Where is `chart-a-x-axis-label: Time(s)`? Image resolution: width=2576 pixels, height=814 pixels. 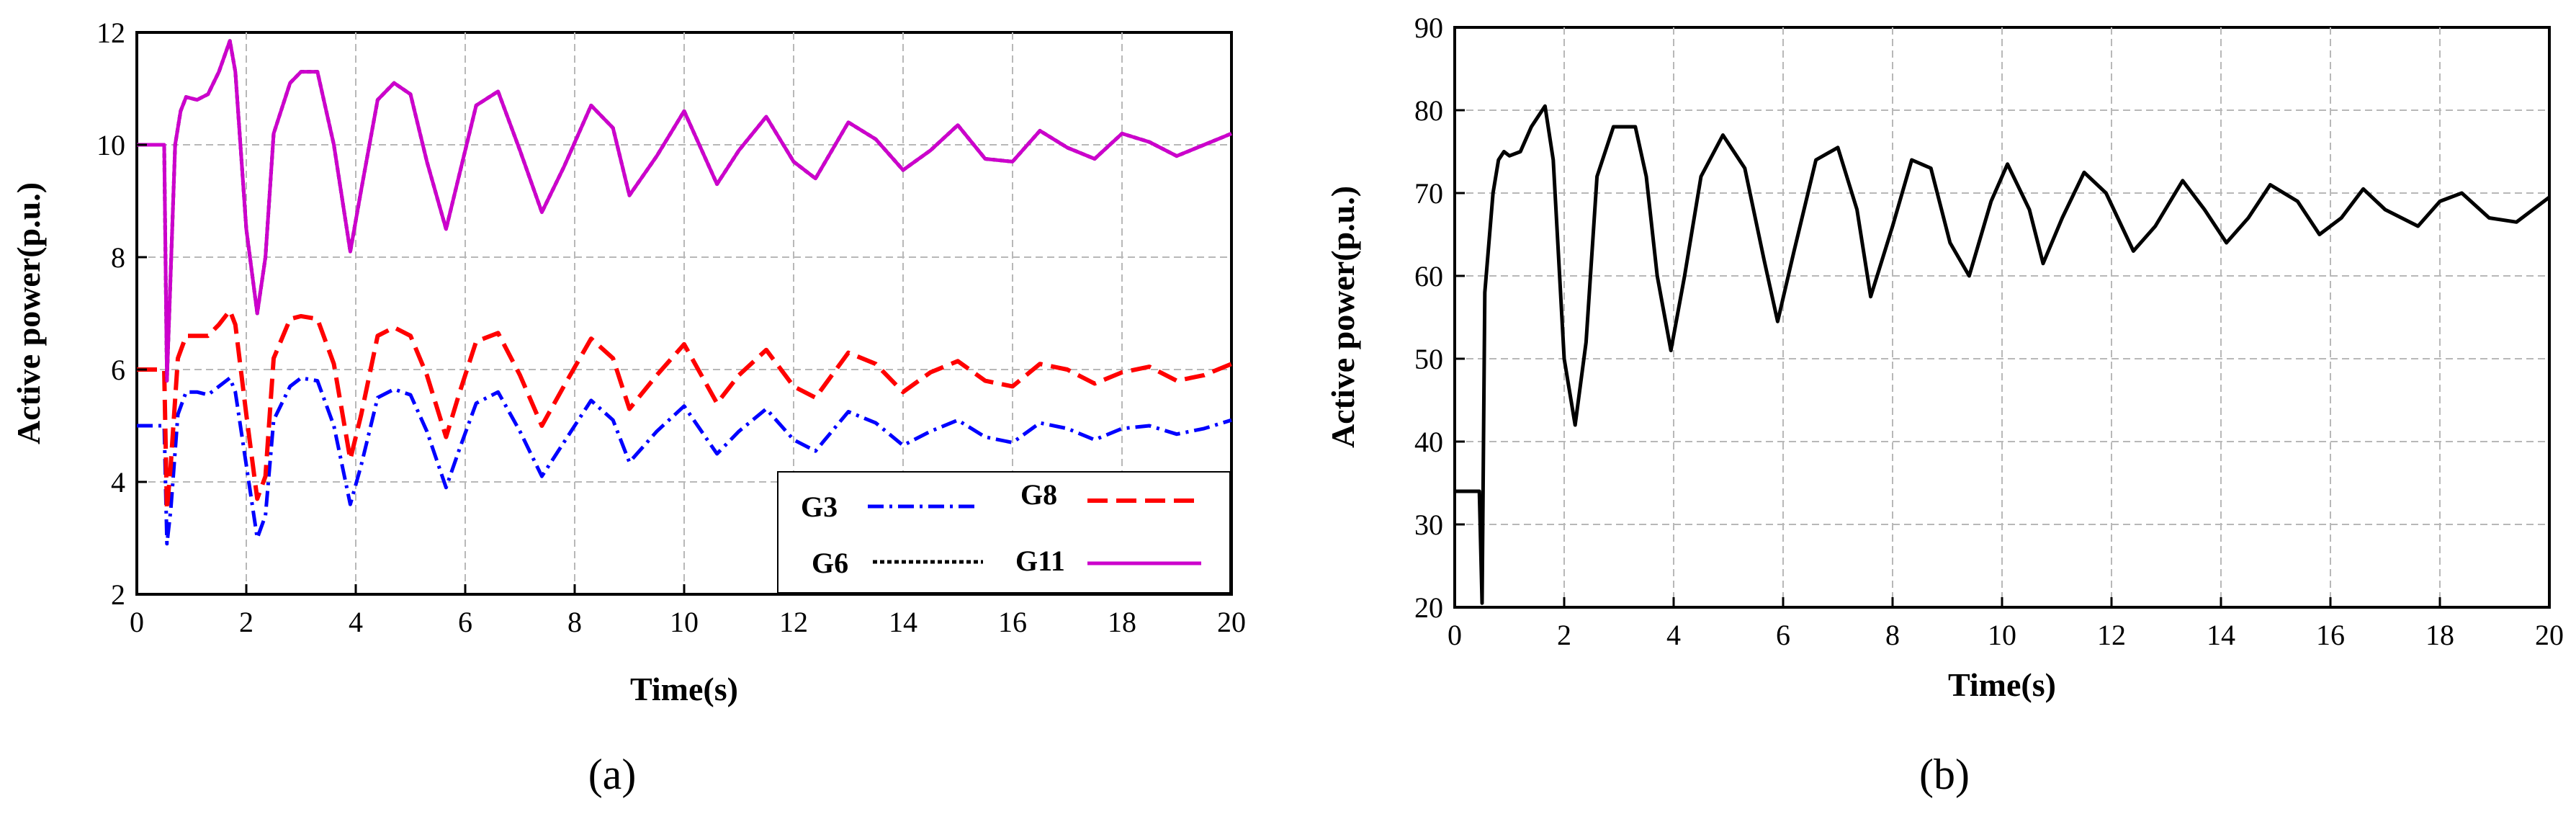 chart-a-x-axis-label: Time(s) is located at coordinates (684, 689).